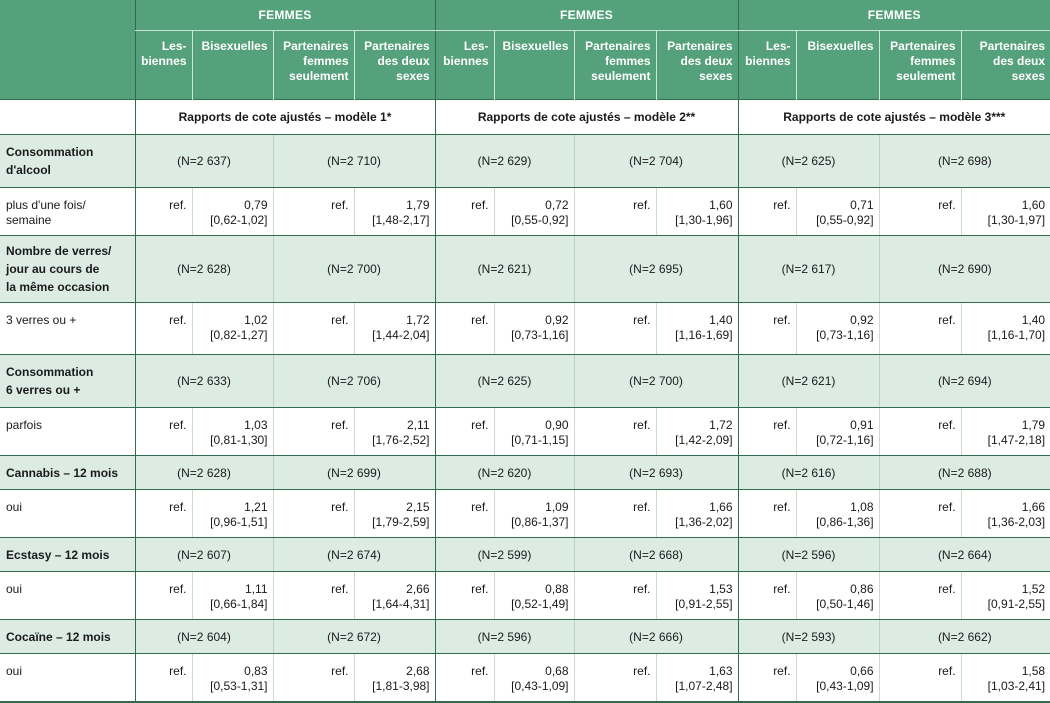  What do you see at coordinates (285, 117) in the screenshot?
I see `model-label: Rapports de cote ajustés – modèle 1*` at bounding box center [285, 117].